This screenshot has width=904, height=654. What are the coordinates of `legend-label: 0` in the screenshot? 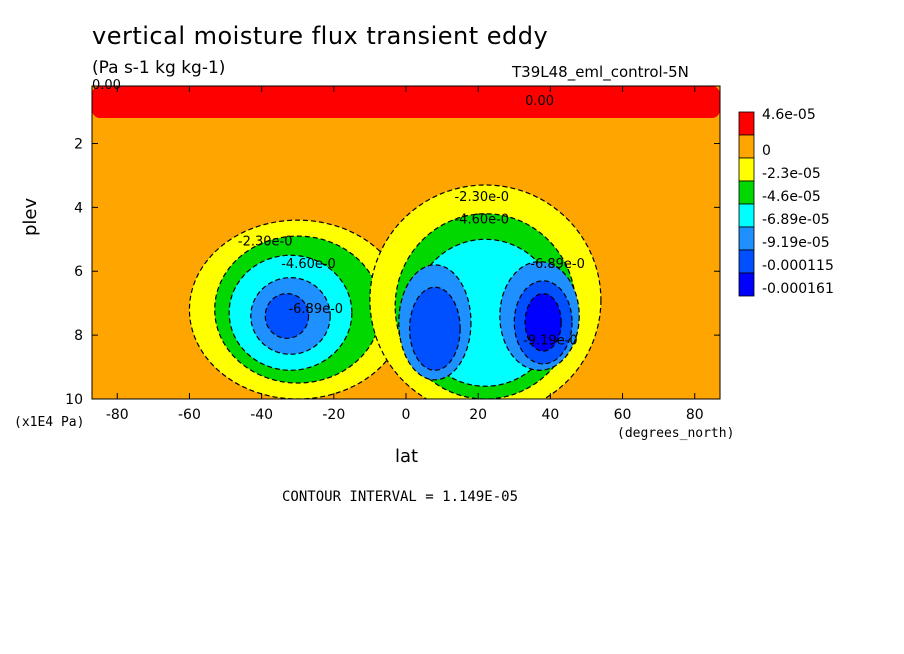 It's located at (766, 151).